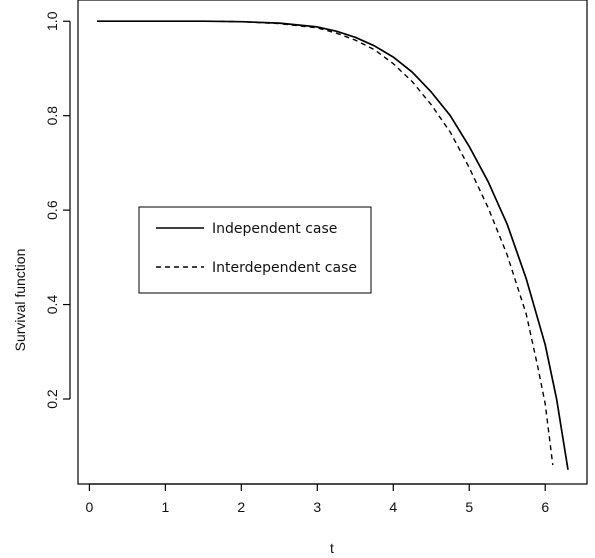 This screenshot has height=558, width=595. What do you see at coordinates (20, 300) in the screenshot?
I see `y-axis-label: Survival function` at bounding box center [20, 300].